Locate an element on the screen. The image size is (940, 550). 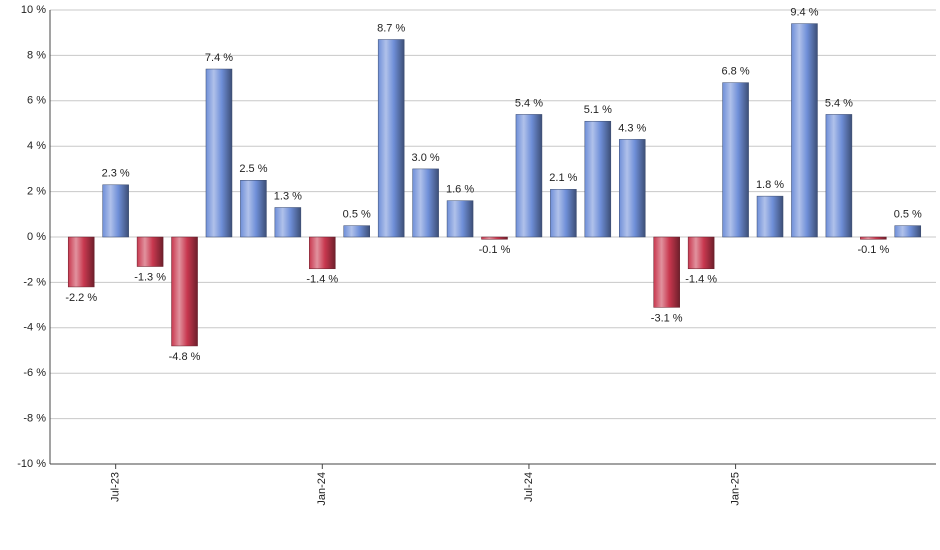
data-label: 7.4 % is located at coordinates (219, 58).